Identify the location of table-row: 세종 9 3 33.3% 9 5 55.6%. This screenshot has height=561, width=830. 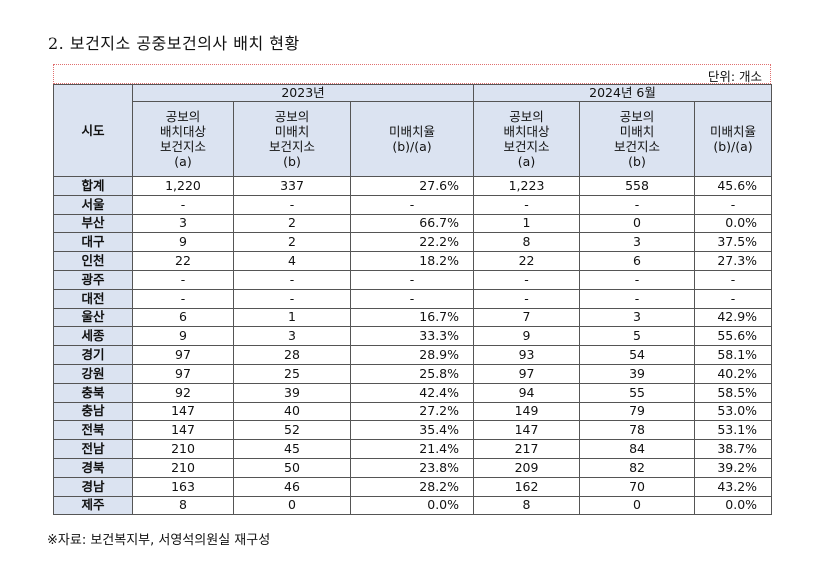
(413, 336).